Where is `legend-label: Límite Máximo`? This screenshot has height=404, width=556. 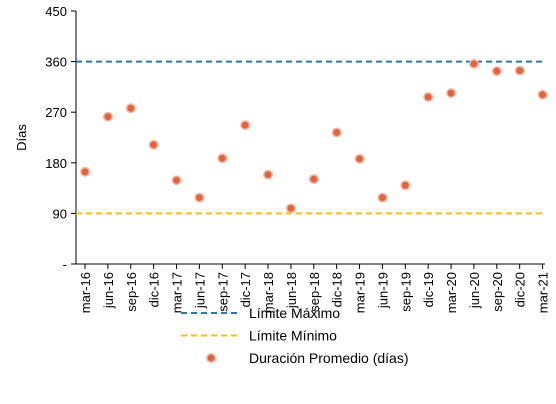 legend-label: Límite Máximo is located at coordinates (294, 313).